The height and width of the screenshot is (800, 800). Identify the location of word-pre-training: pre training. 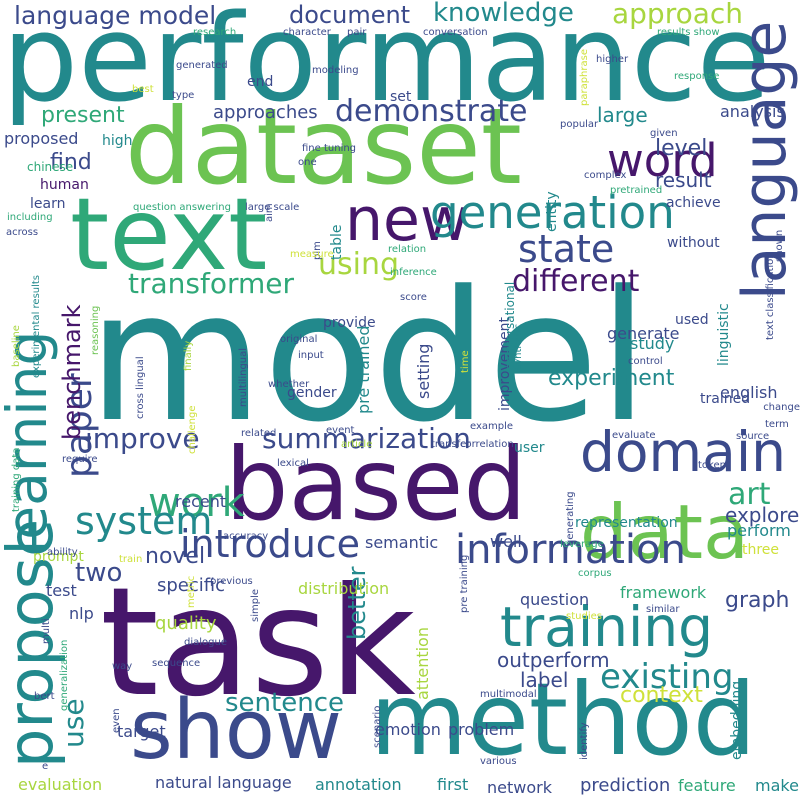
(464, 583).